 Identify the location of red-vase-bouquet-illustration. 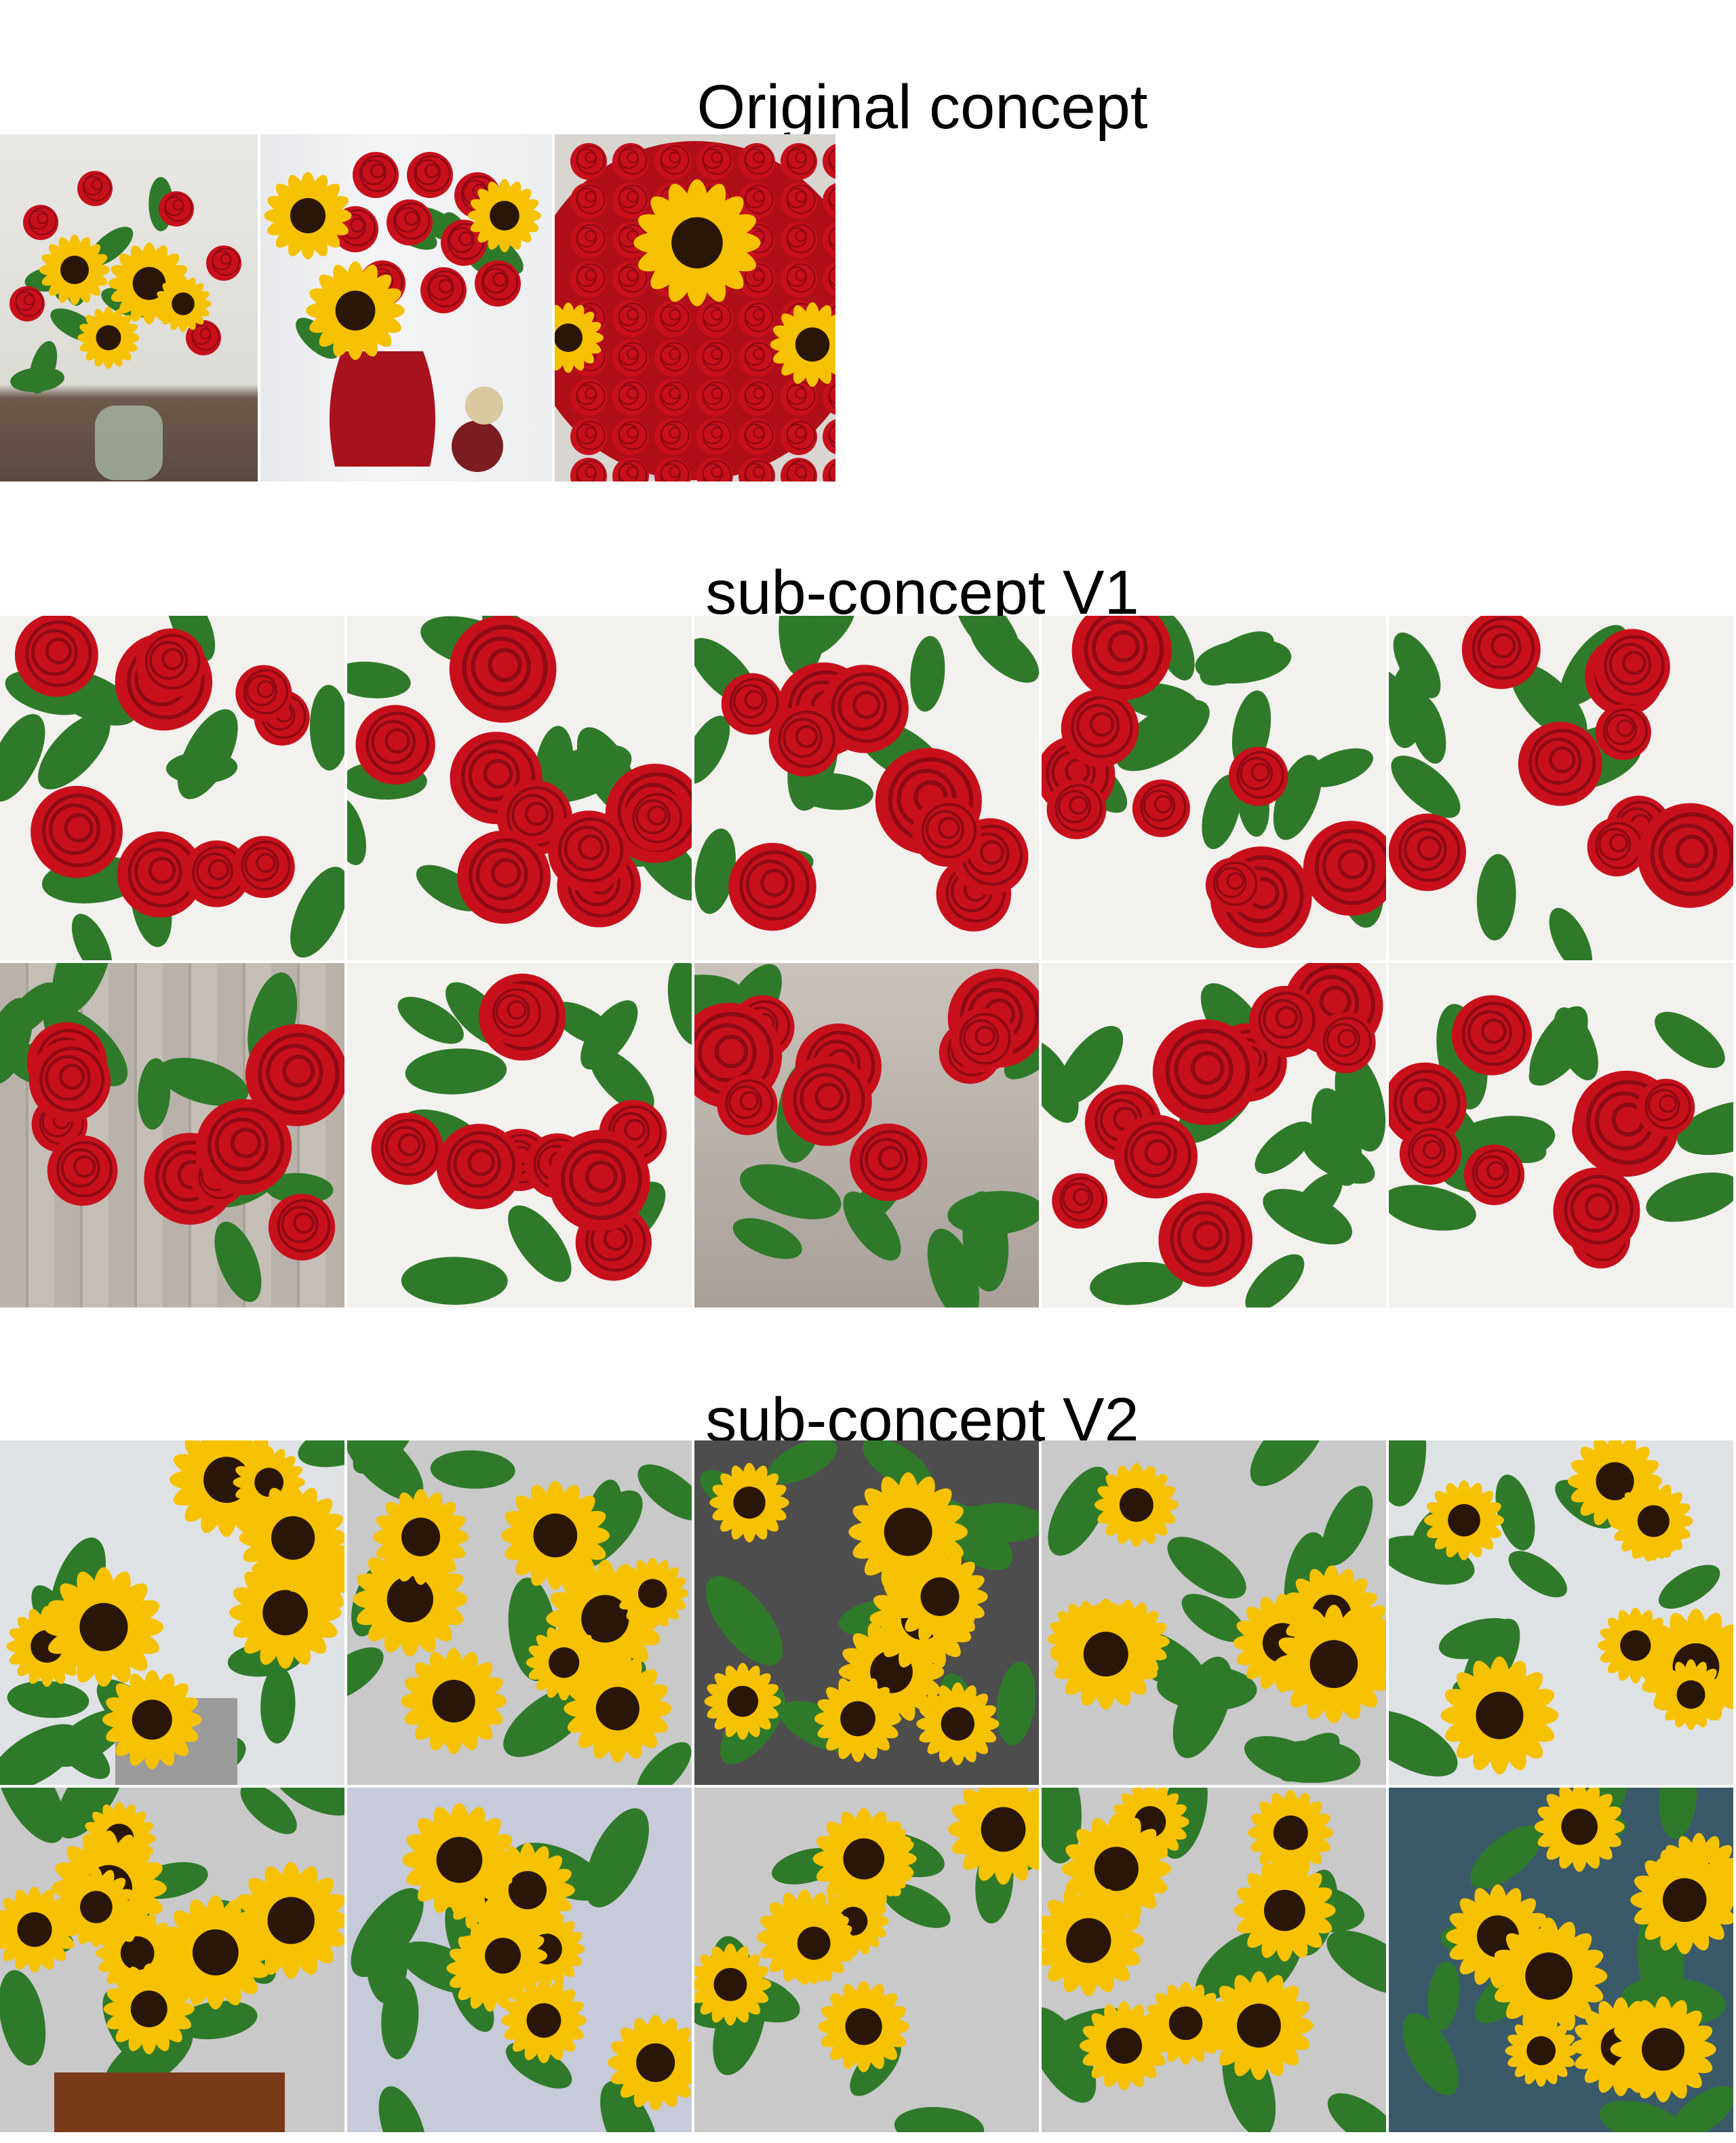
(403, 312).